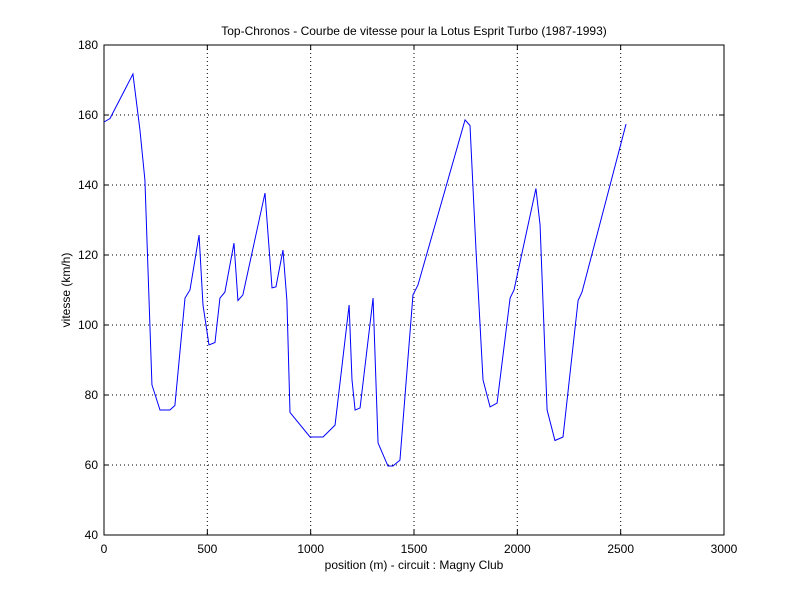  I want to click on x-tick-label: 1000, so click(310, 549).